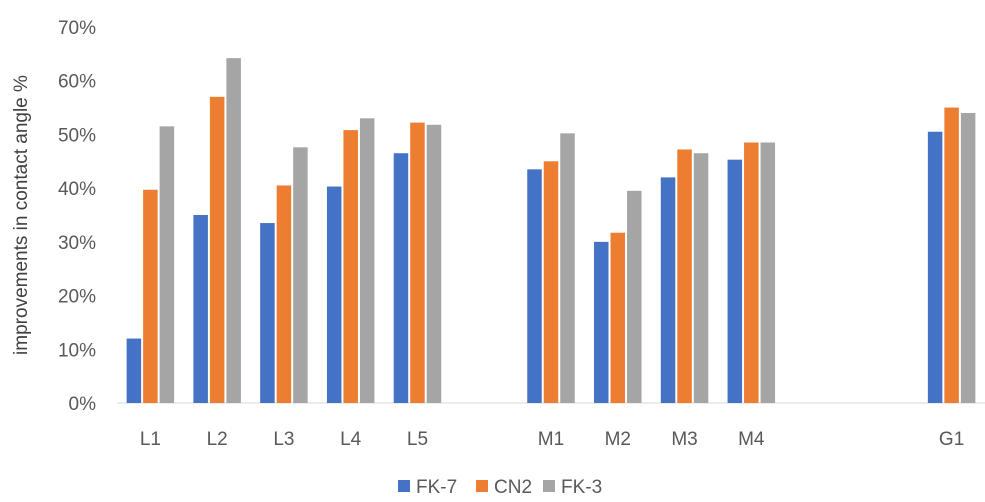  Describe the element at coordinates (77, 135) in the screenshot. I see `y-tick-label: 50%` at that location.